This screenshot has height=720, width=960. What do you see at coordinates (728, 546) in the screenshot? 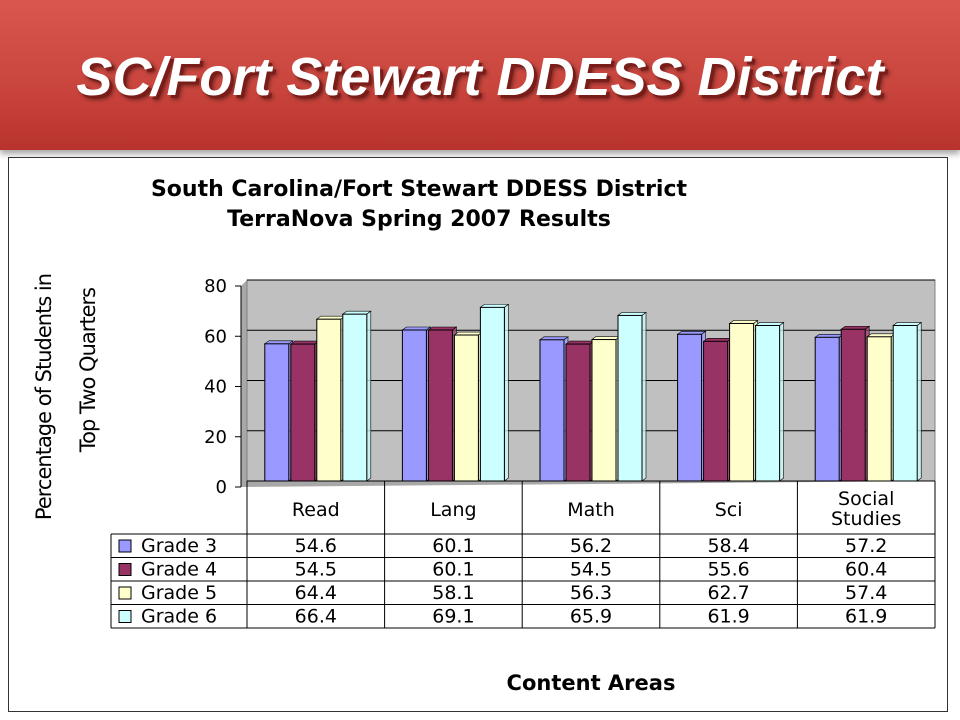
I see `data-label: 58.4` at bounding box center [728, 546].